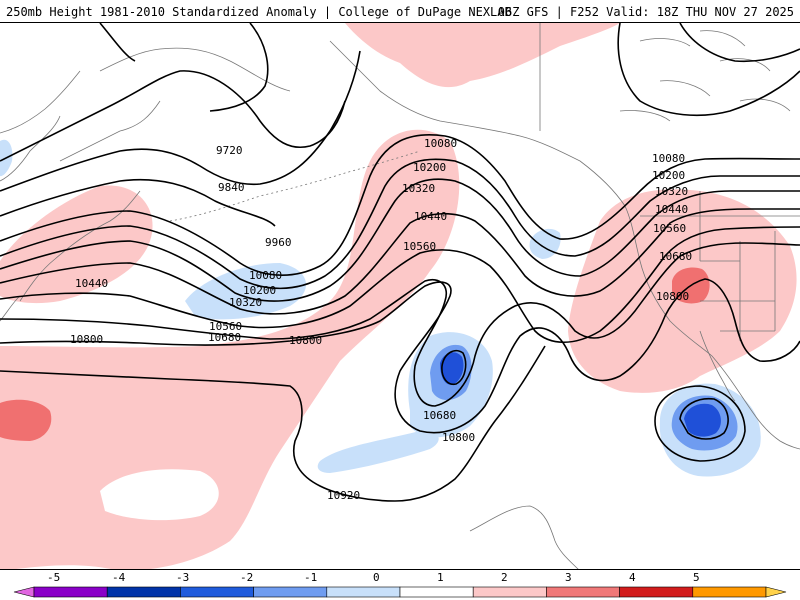 This screenshot has width=800, height=600. What do you see at coordinates (119, 577) in the screenshot?
I see `legend-tick-label: -4` at bounding box center [119, 577].